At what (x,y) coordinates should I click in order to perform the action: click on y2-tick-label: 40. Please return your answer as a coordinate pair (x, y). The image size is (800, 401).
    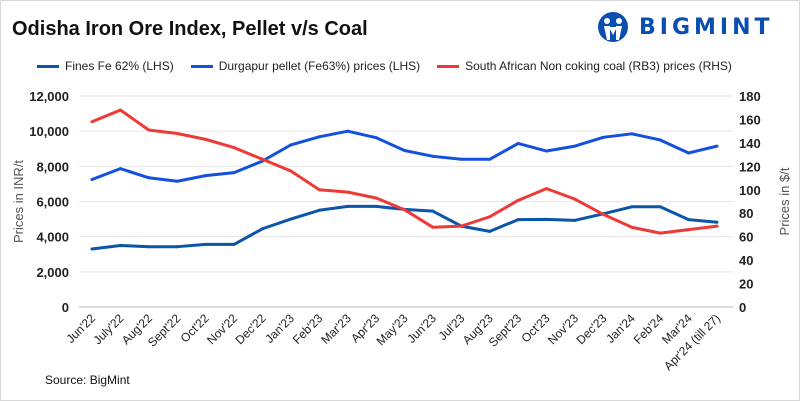
    Looking at the image, I should click on (746, 260).